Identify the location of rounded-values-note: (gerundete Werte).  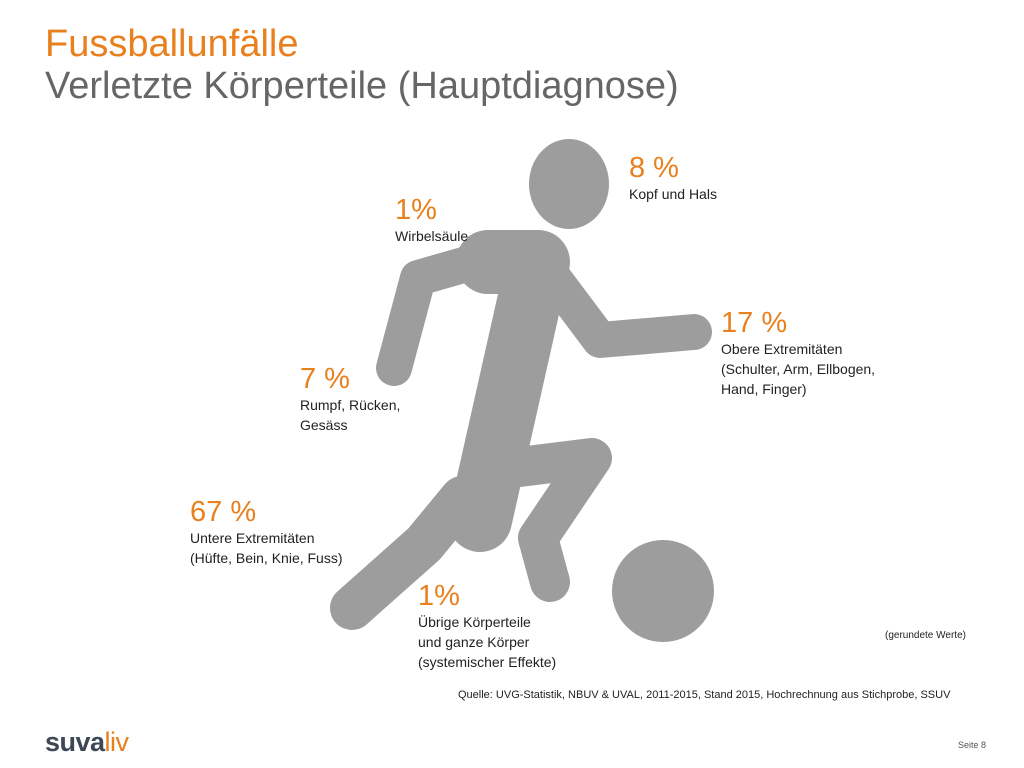
(925, 635).